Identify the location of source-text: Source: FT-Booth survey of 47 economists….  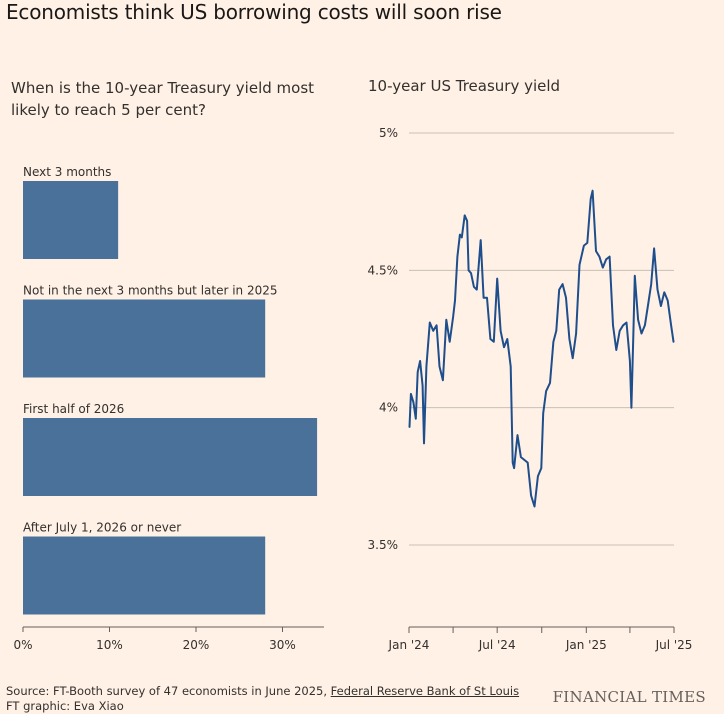
(168, 691).